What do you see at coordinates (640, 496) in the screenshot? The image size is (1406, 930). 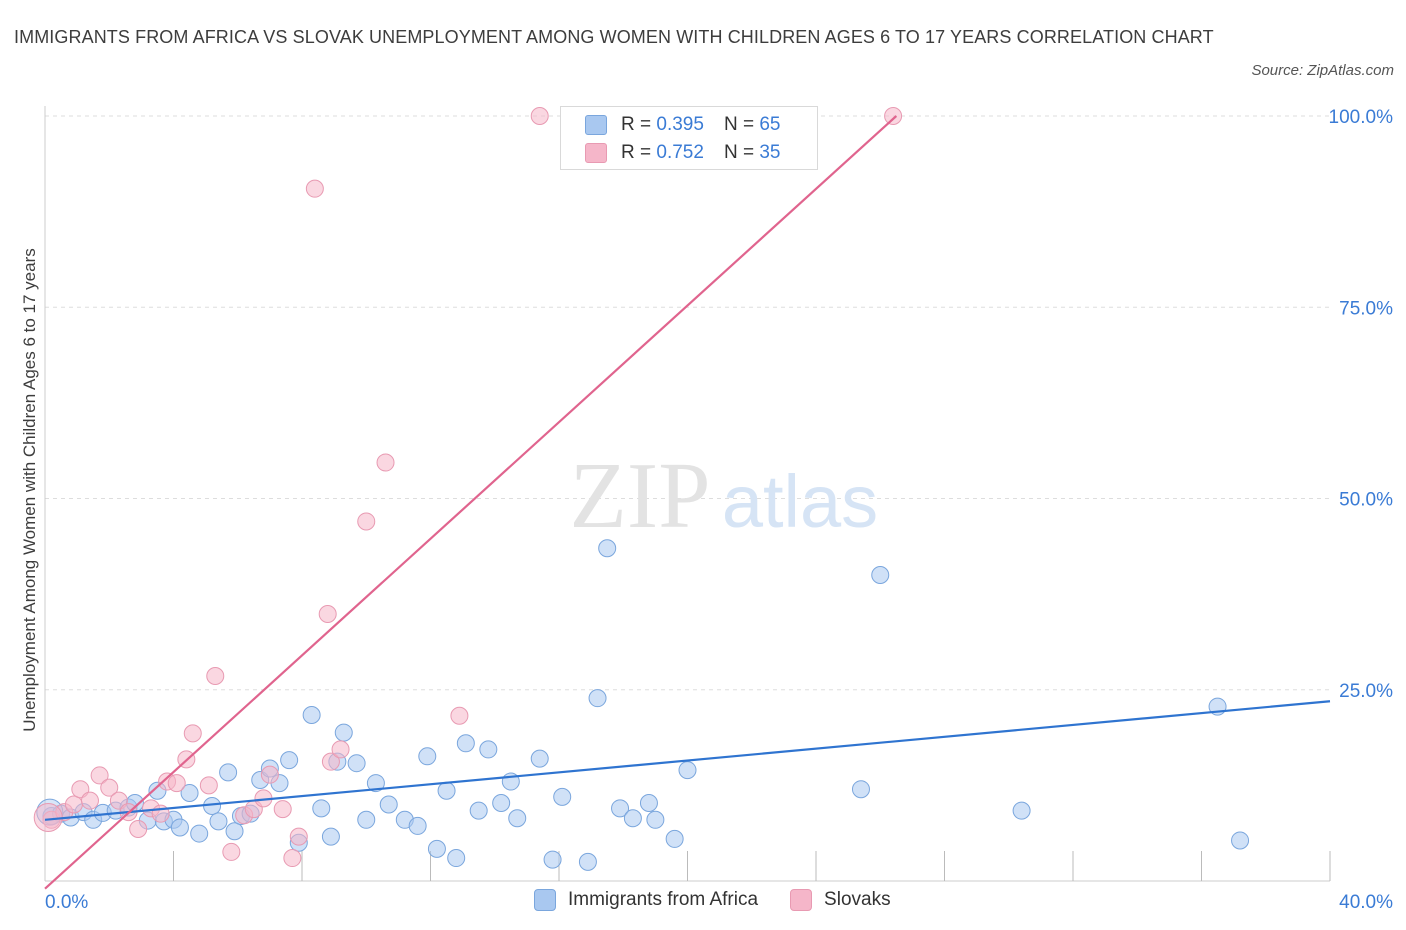 I see `watermark-zip: ZIP` at bounding box center [640, 496].